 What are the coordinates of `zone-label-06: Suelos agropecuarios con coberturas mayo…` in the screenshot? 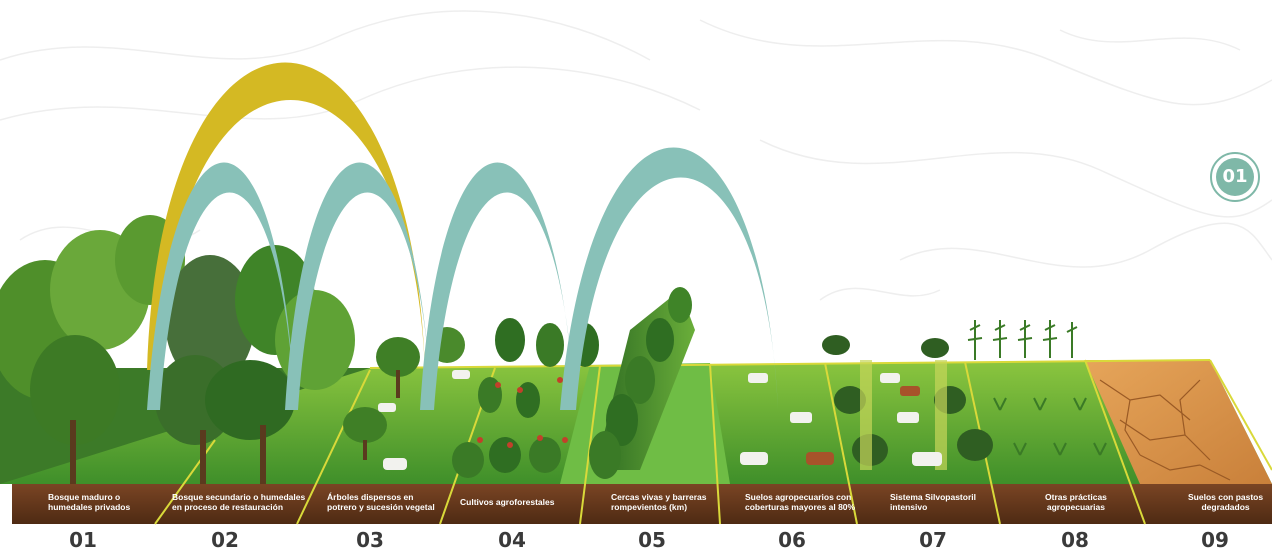 It's located at (800, 502).